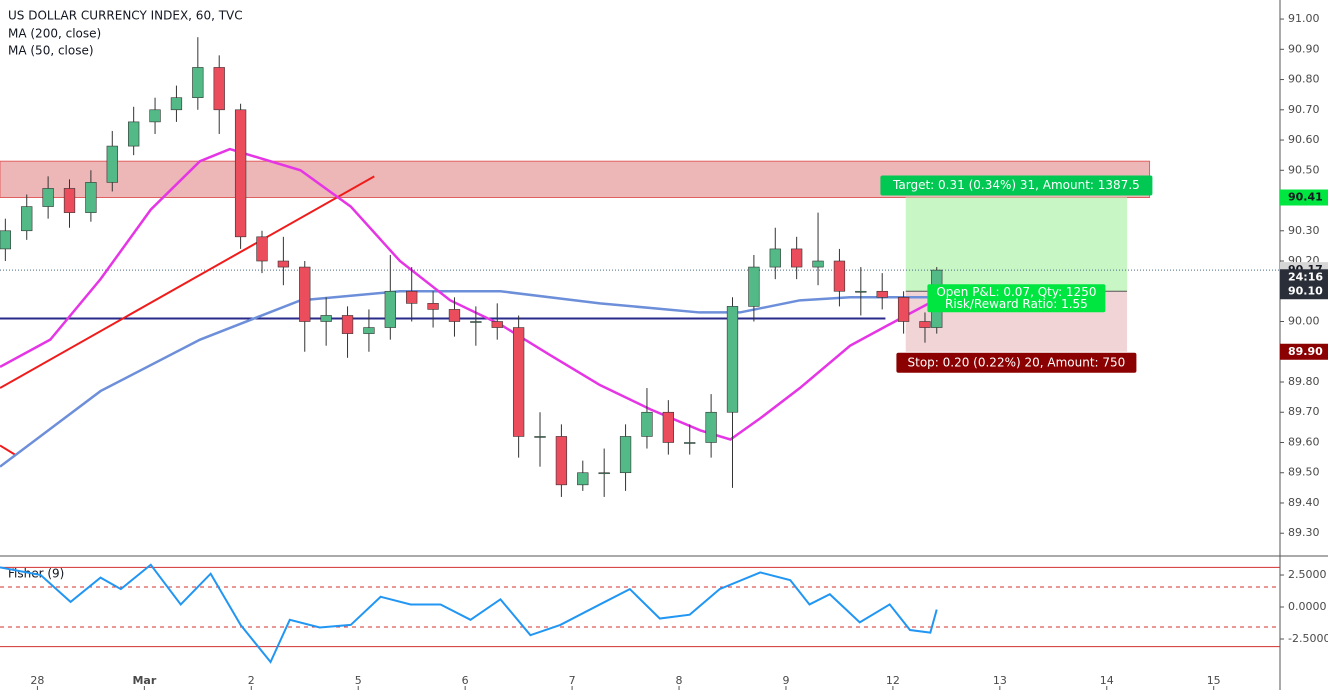 This screenshot has height=690, width=1328. What do you see at coordinates (469, 613) in the screenshot?
I see `fisher-line` at bounding box center [469, 613].